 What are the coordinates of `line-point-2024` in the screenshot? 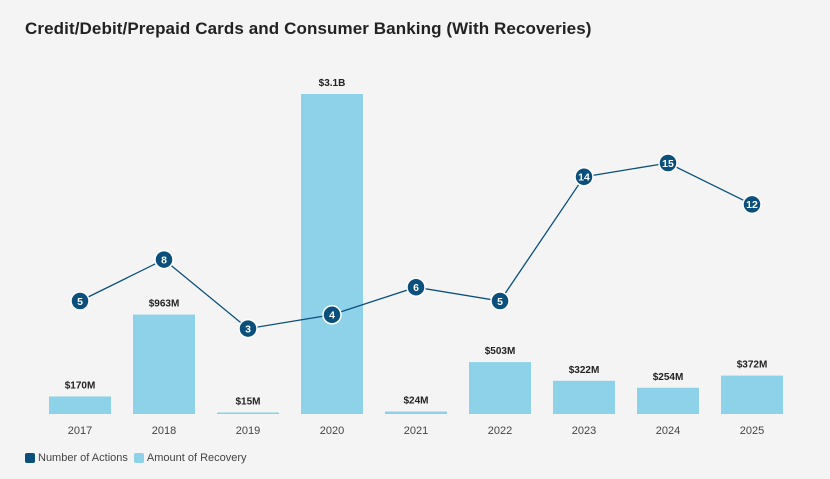 It's located at (668, 163).